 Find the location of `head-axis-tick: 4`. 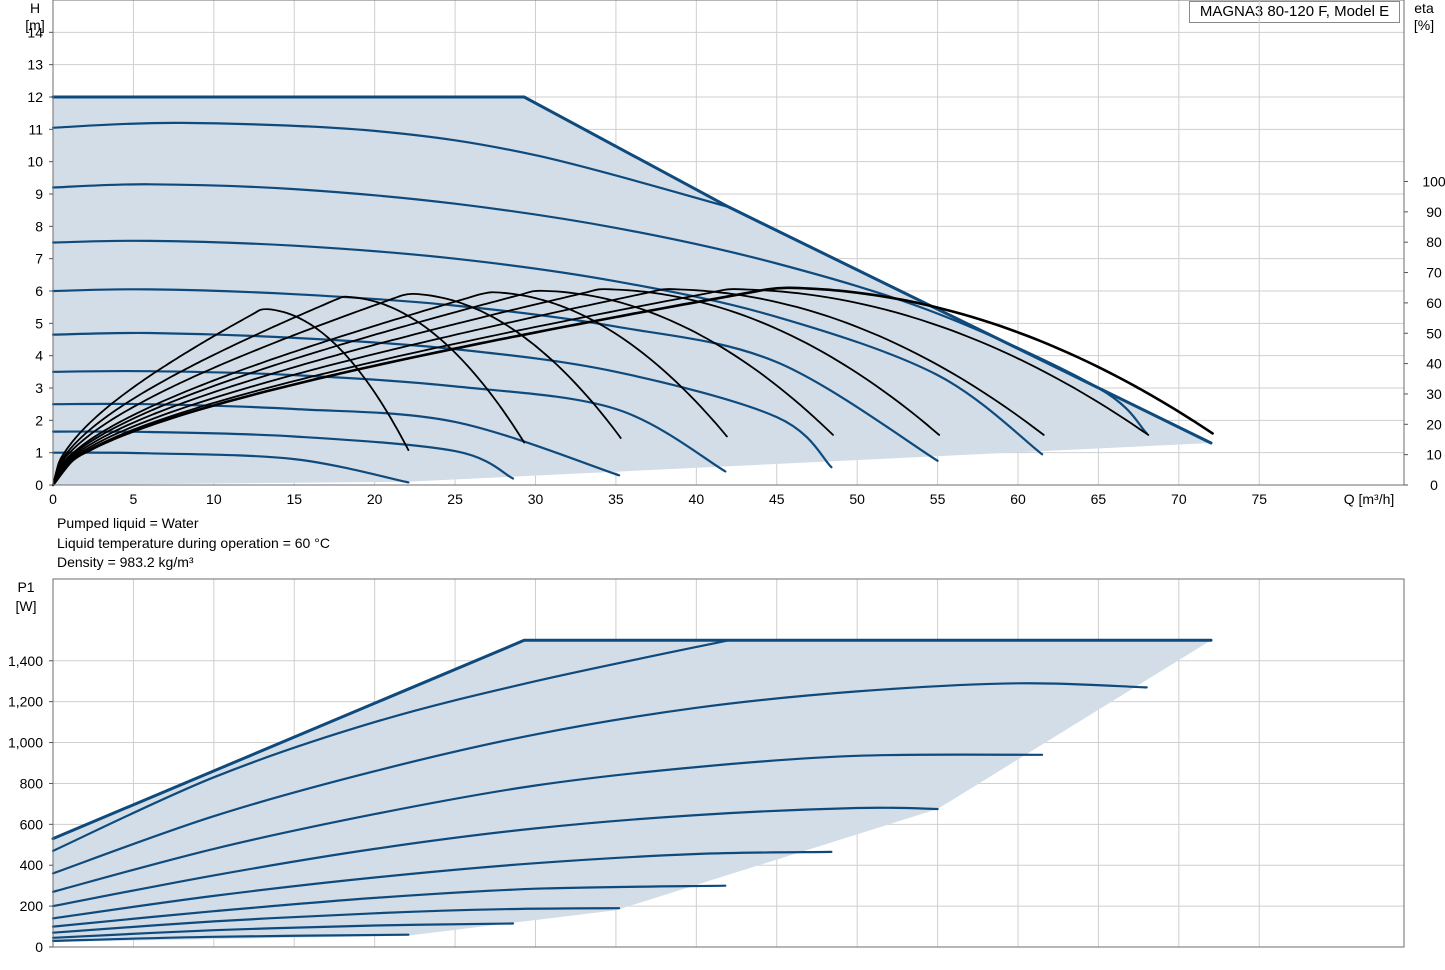

head-axis-tick: 4 is located at coordinates (39, 356).